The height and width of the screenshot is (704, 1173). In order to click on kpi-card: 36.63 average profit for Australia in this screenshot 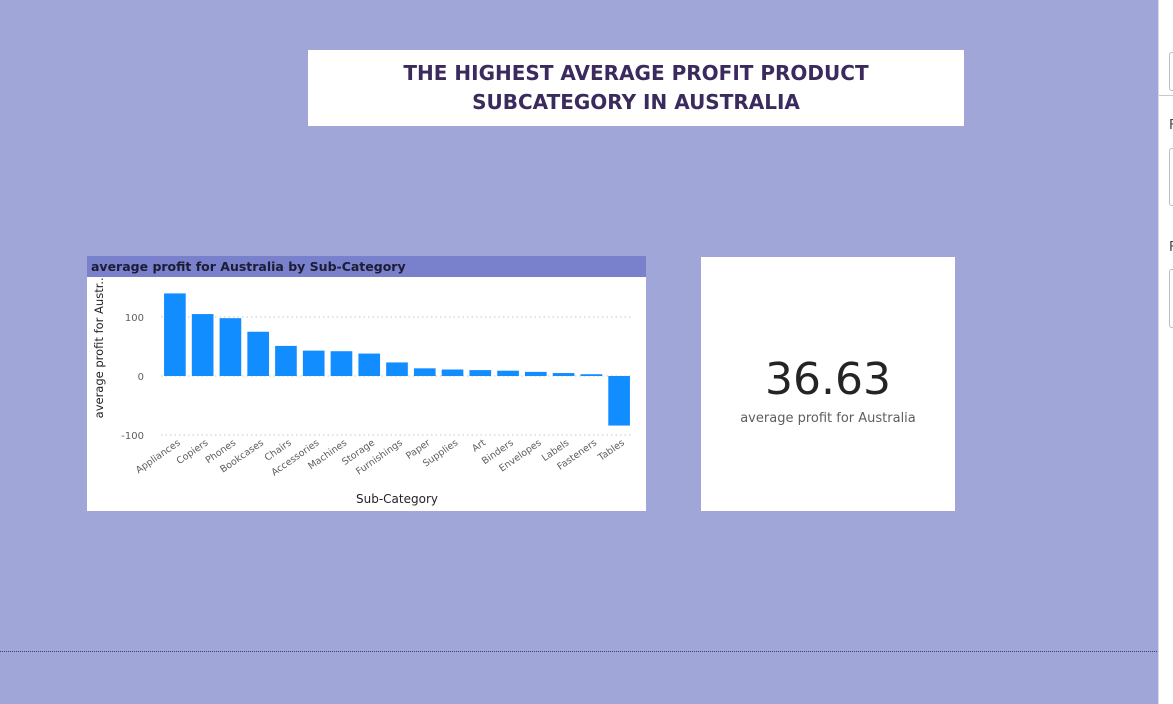, I will do `click(828, 384)`.